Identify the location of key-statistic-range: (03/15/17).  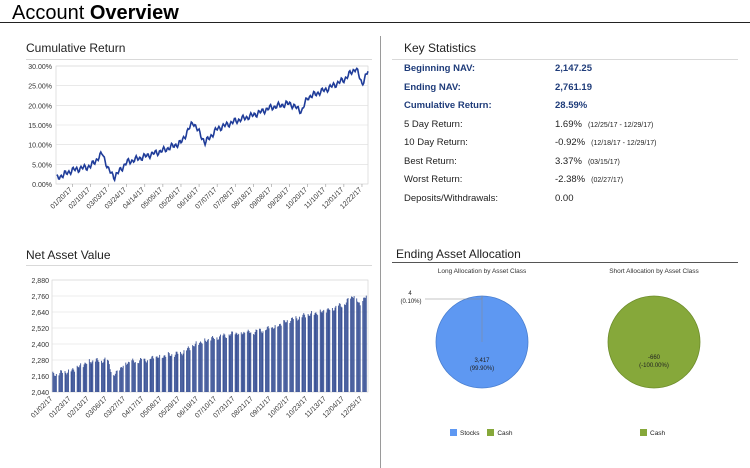
(603, 162).